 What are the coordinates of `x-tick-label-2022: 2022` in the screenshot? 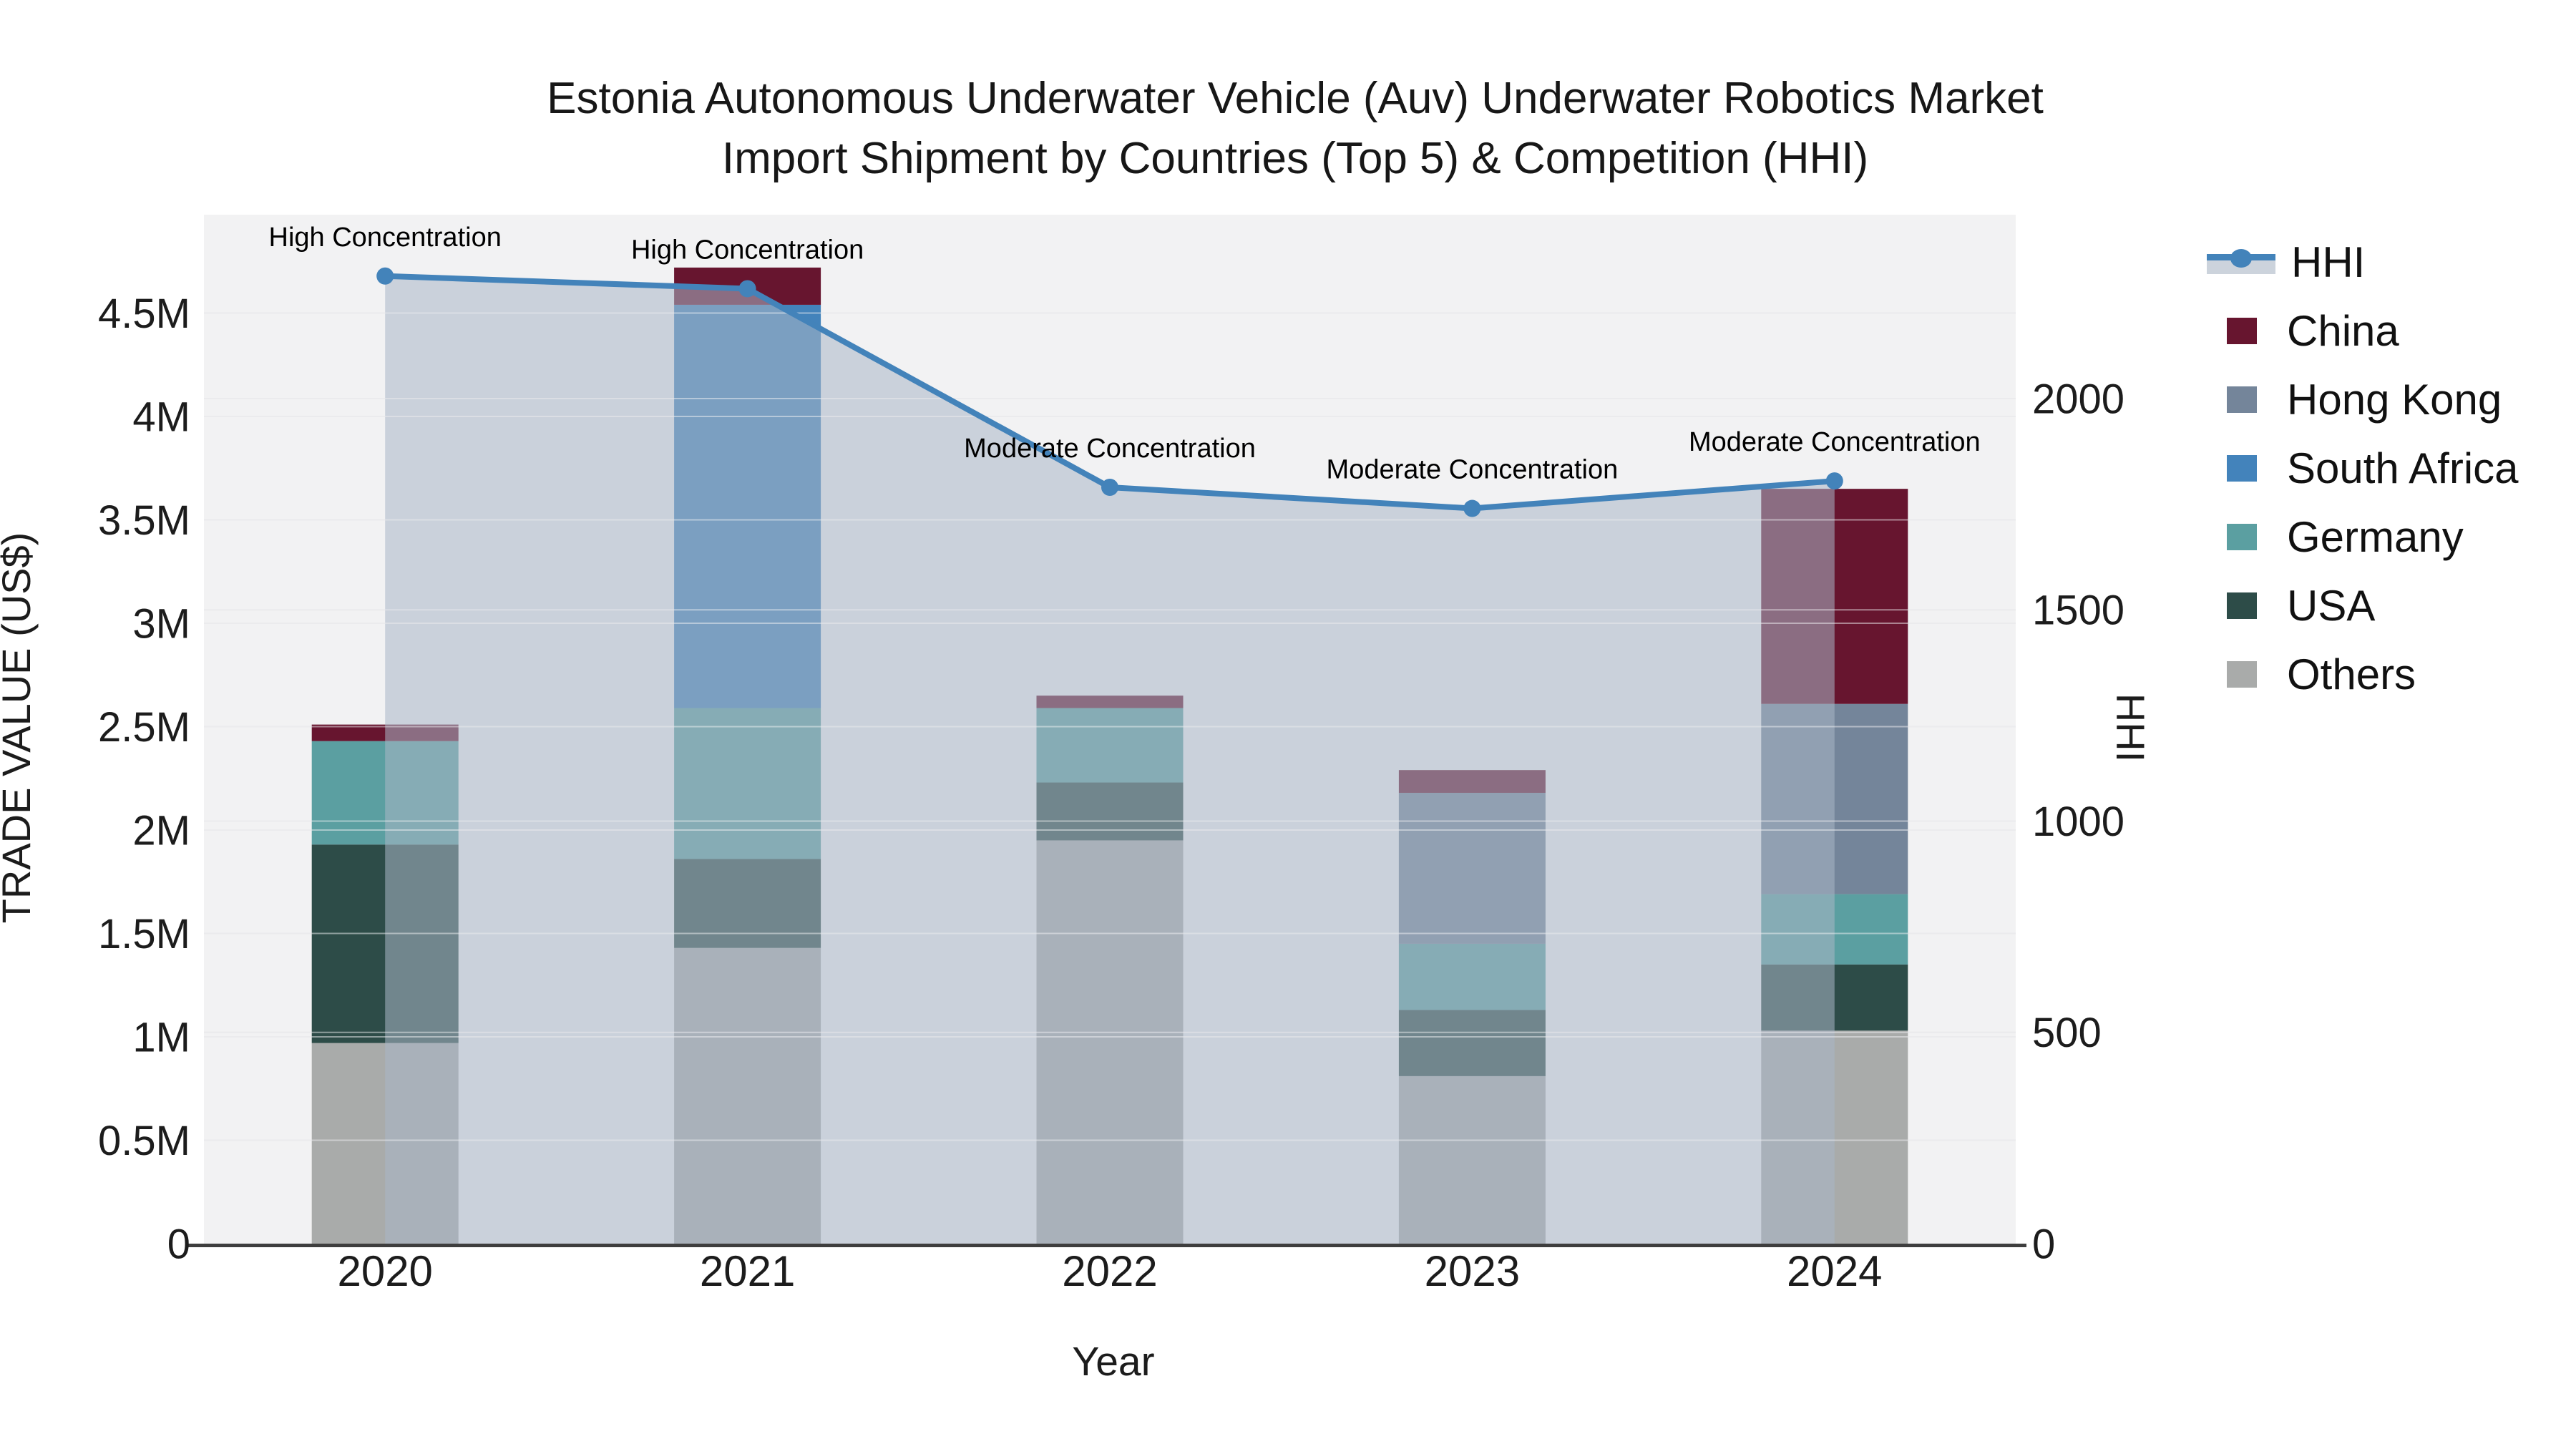 It's located at (1109, 1271).